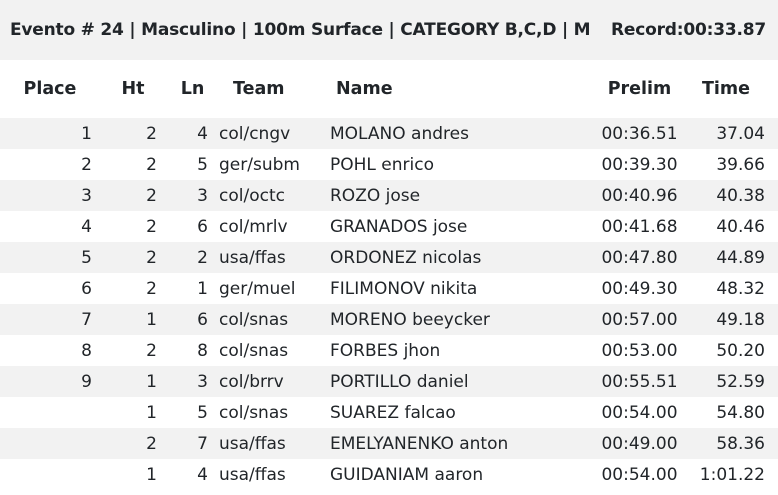 The width and height of the screenshot is (778, 495). Describe the element at coordinates (407, 474) in the screenshot. I see `cell-name: GUIDANIAM aaron` at that location.